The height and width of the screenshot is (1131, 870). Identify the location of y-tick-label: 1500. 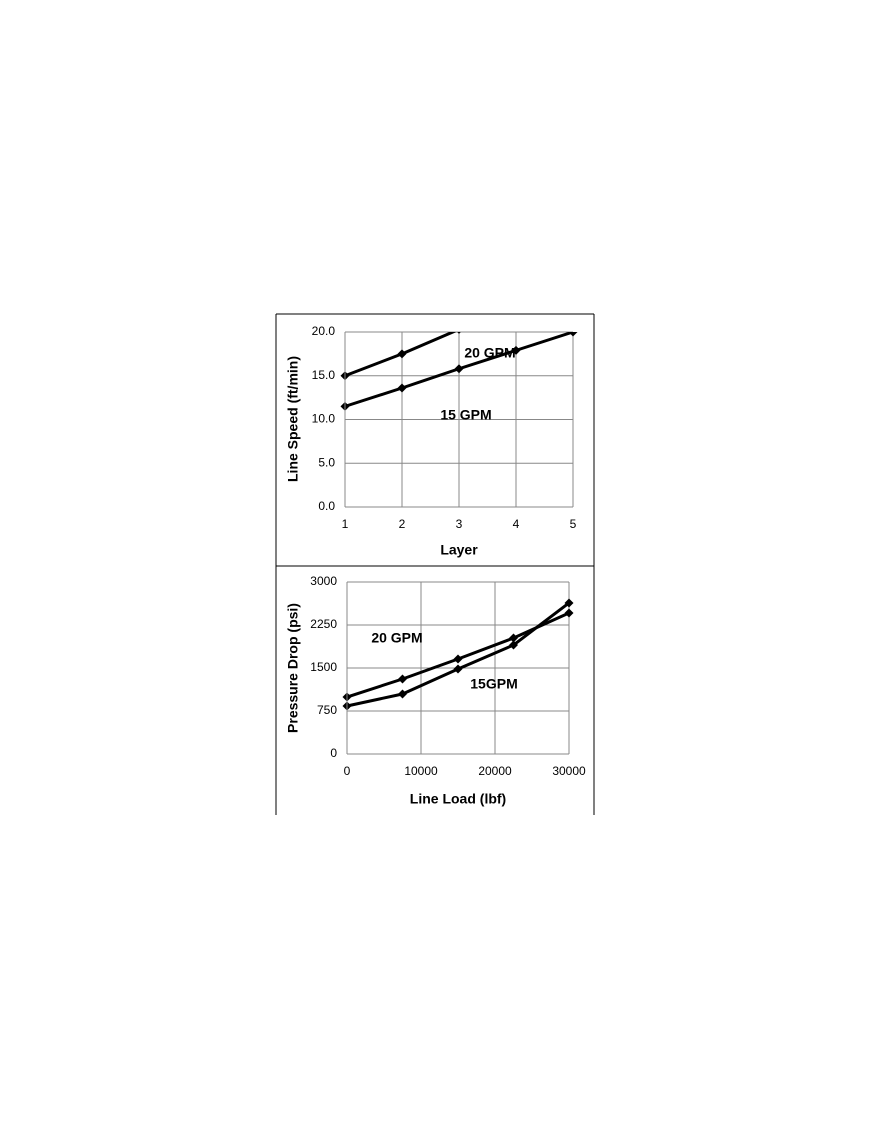
(323, 667).